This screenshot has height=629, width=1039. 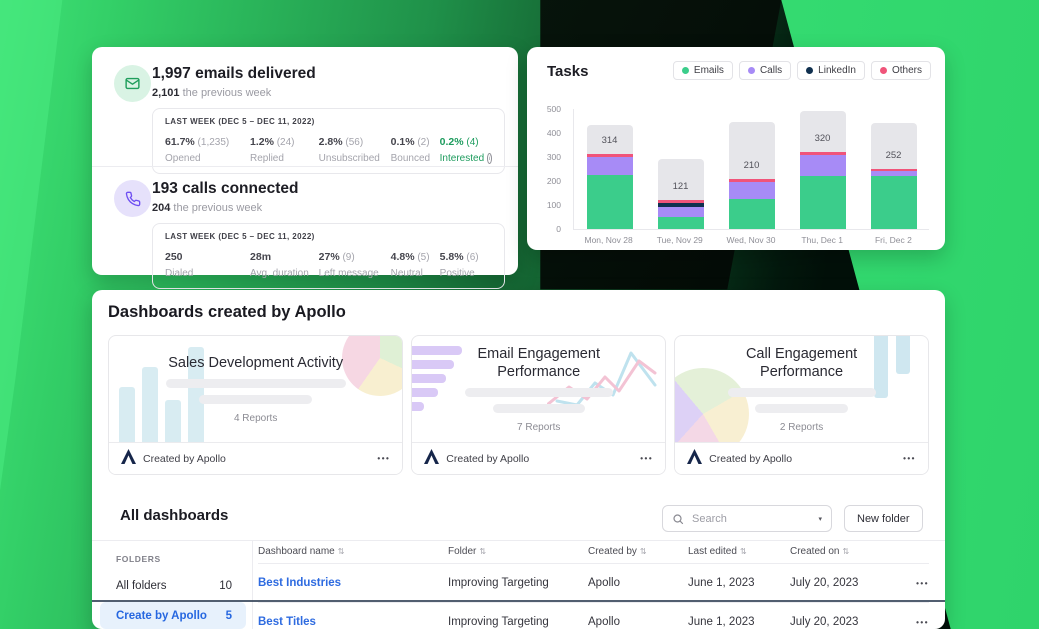 I want to click on legend-item-others: Others, so click(x=900, y=70).